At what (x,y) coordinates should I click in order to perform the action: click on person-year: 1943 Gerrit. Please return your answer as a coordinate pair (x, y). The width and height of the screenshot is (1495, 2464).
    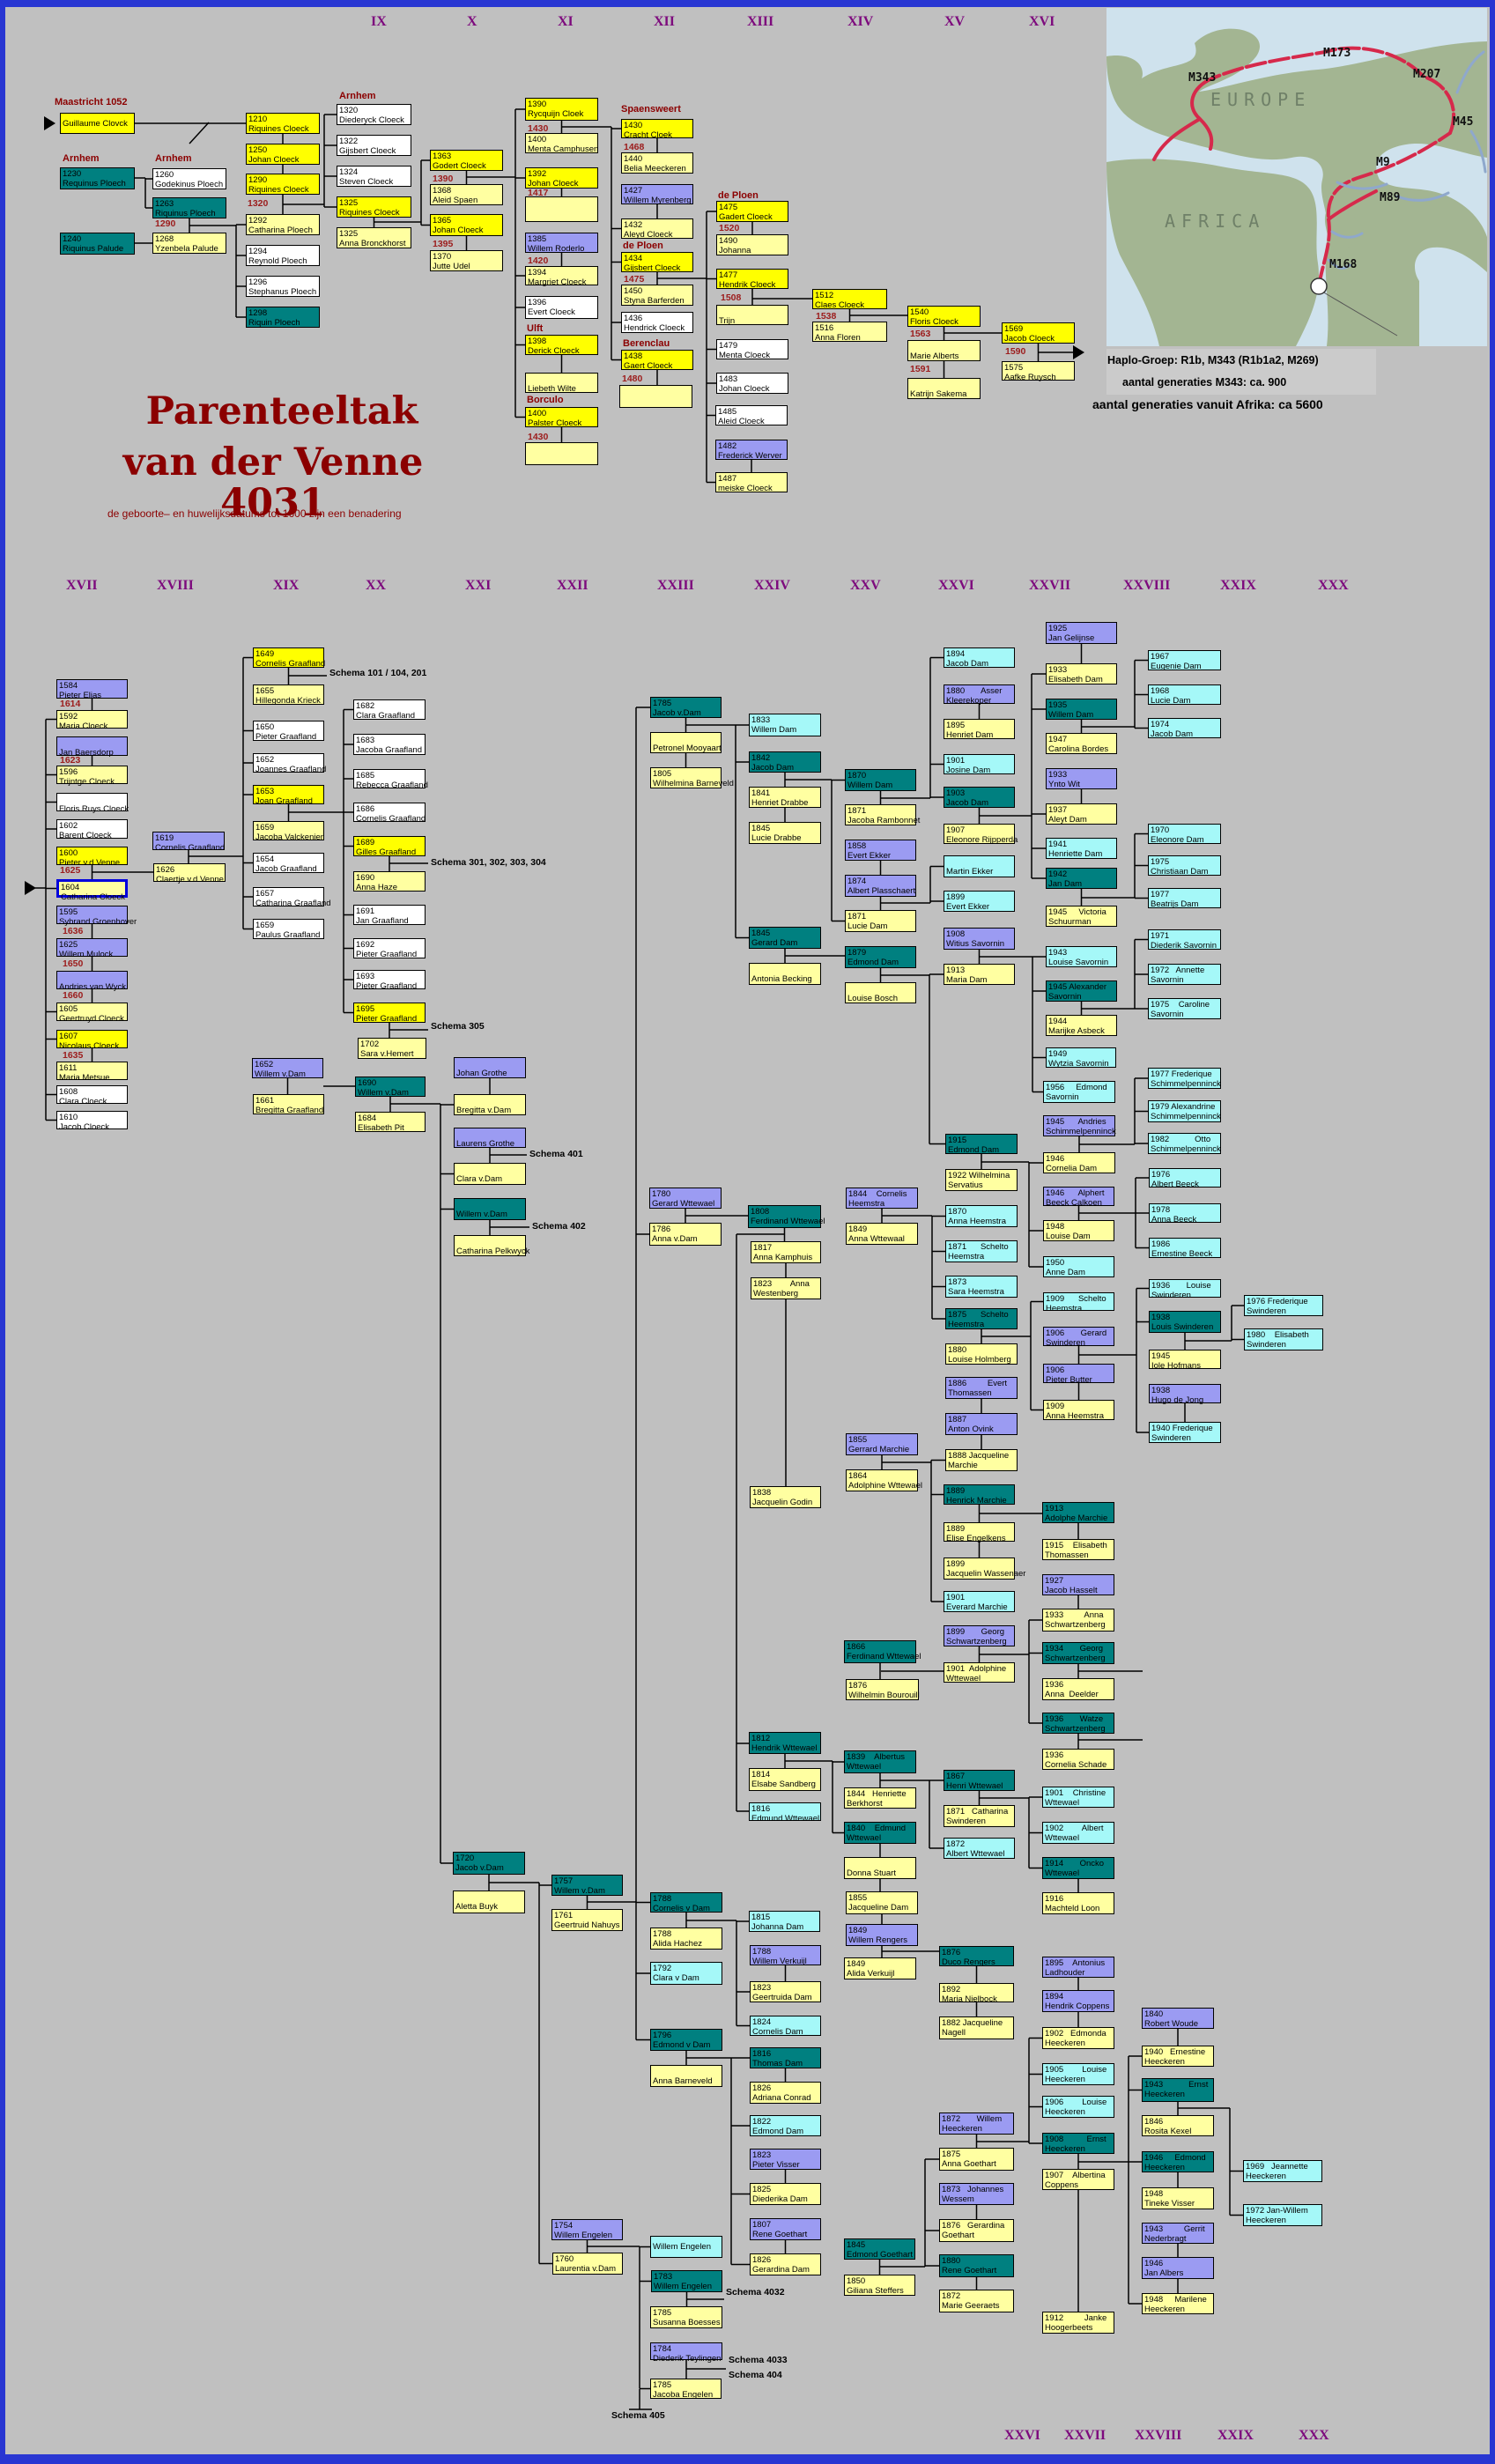
    Looking at the image, I should click on (1174, 2229).